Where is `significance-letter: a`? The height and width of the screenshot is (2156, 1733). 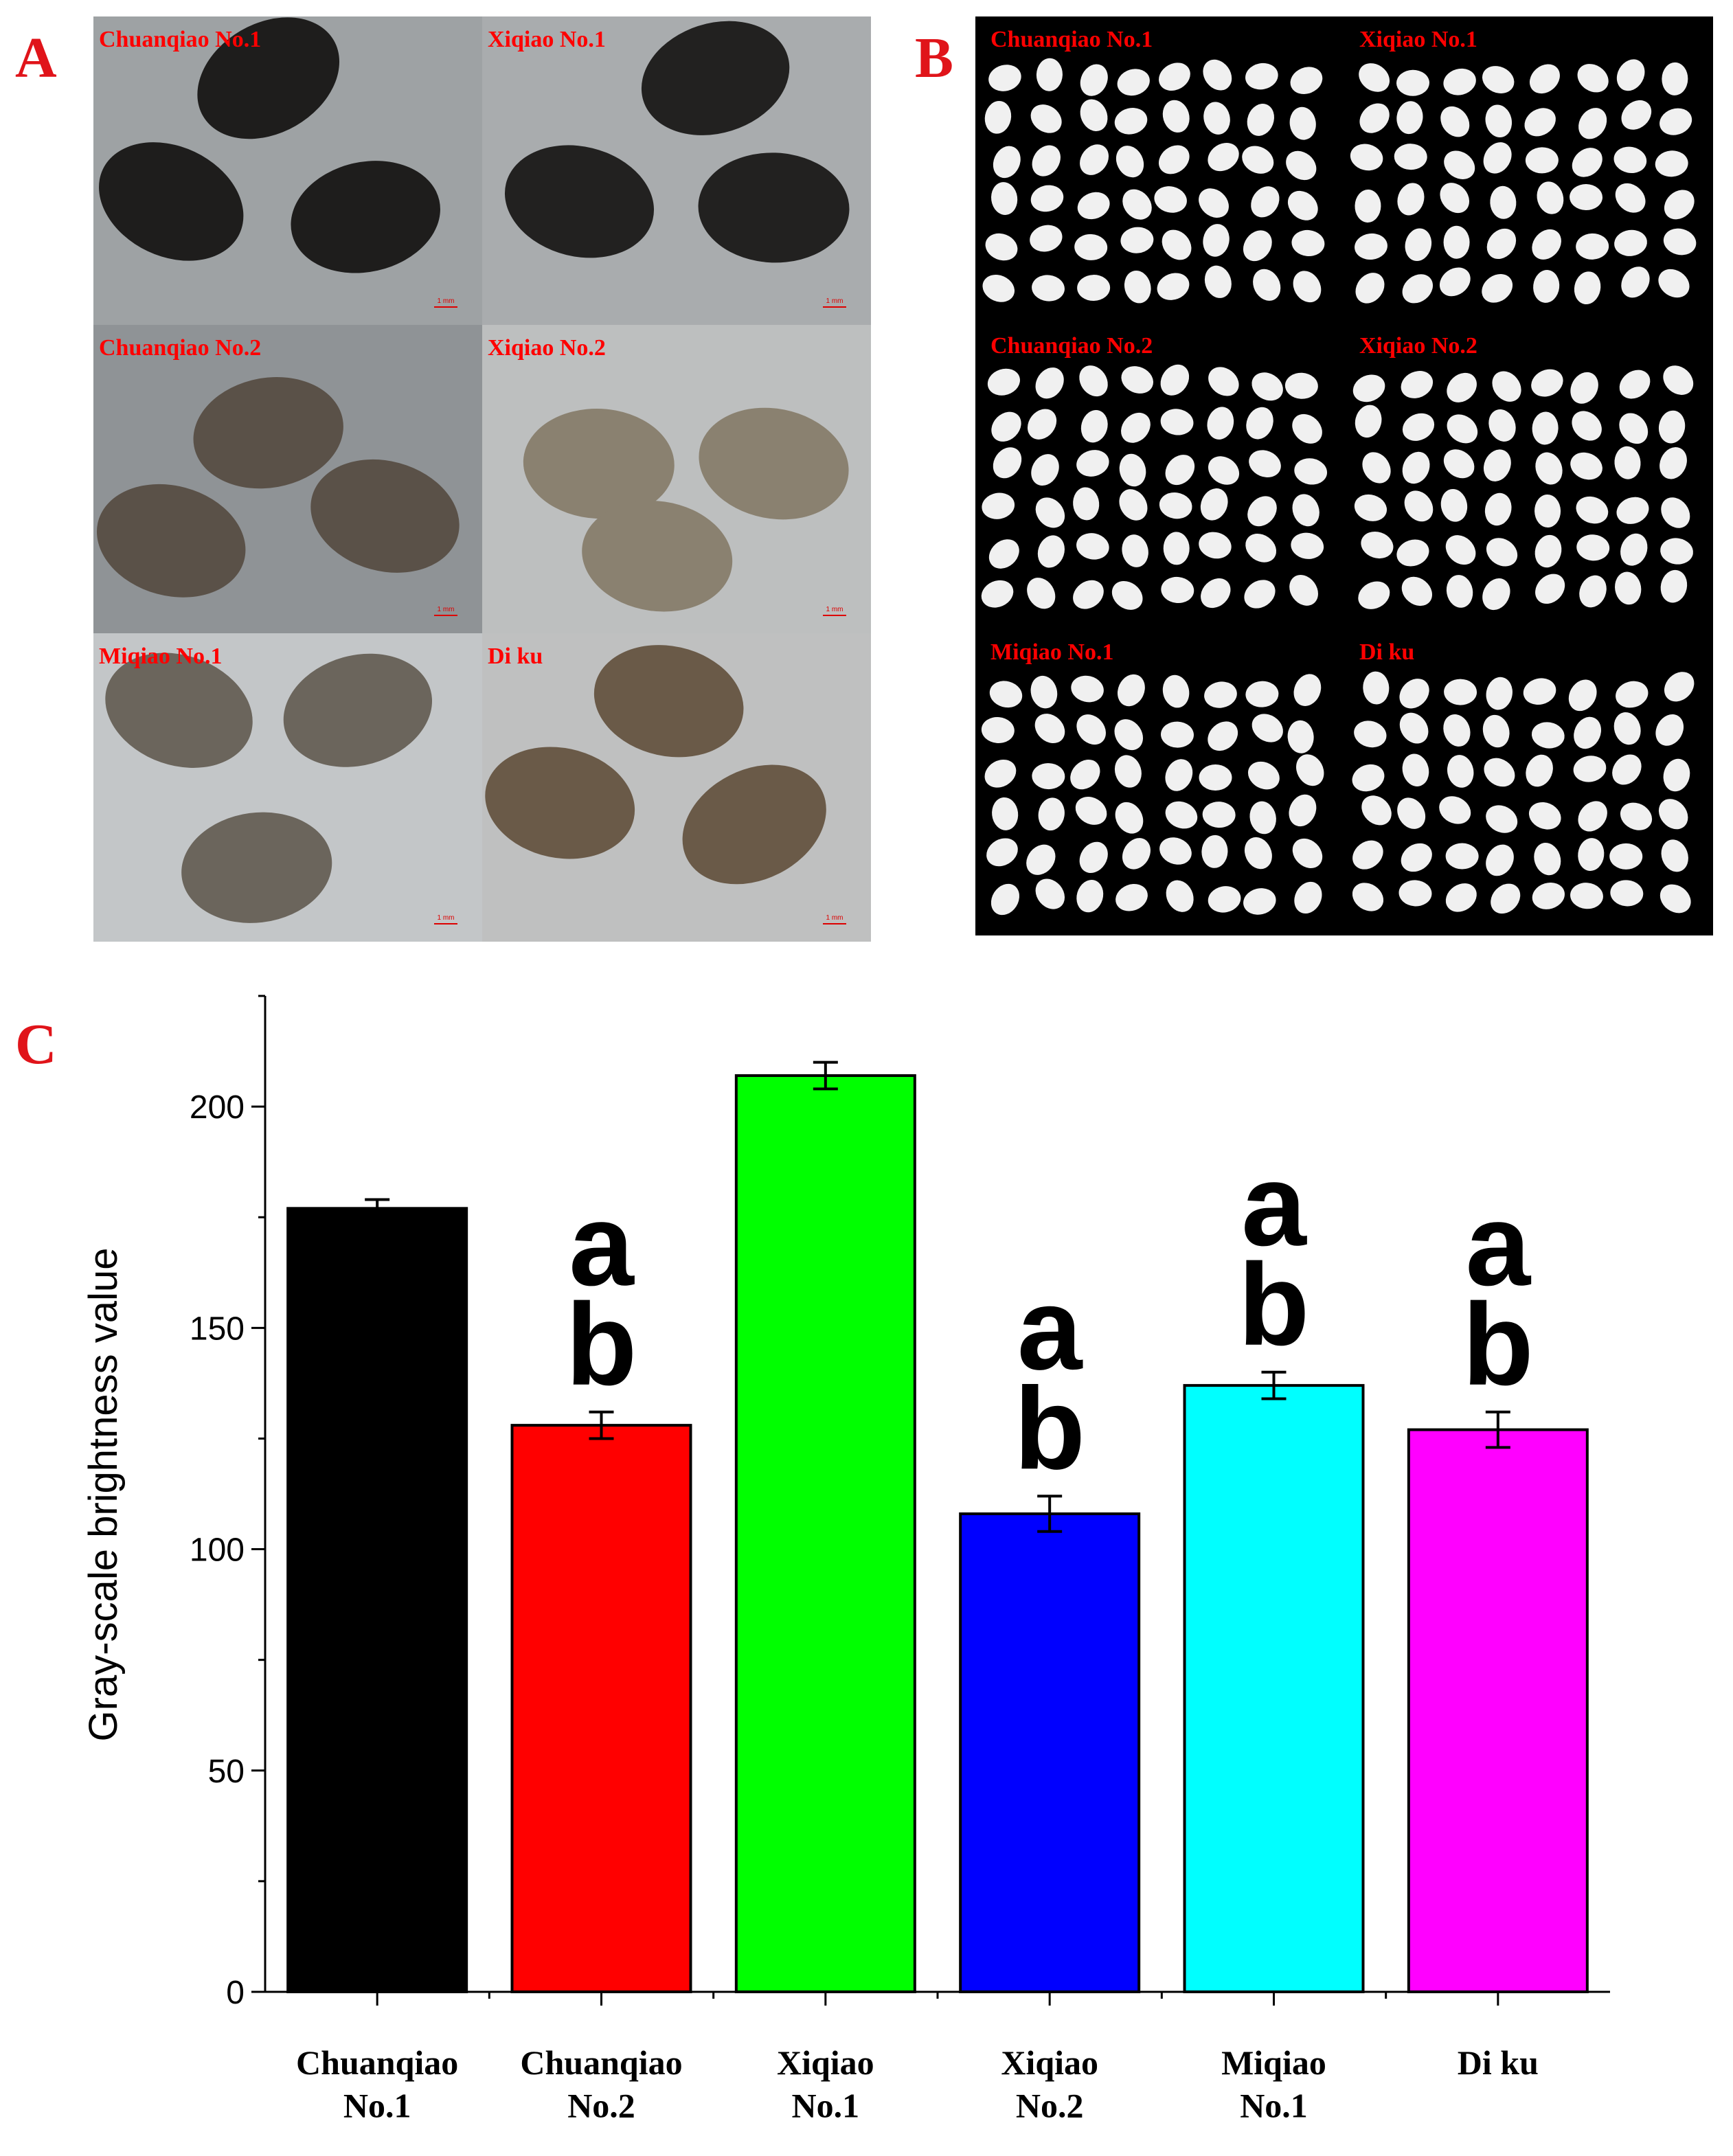 significance-letter: a is located at coordinates (1050, 1329).